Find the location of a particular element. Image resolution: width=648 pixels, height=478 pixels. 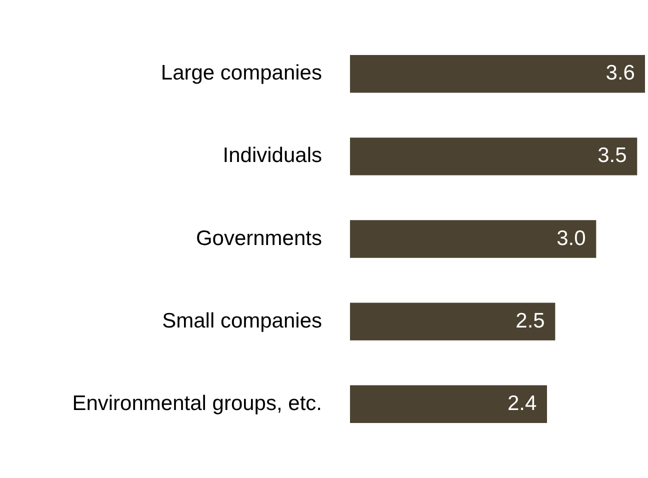

data-label: 3.0 is located at coordinates (571, 238).